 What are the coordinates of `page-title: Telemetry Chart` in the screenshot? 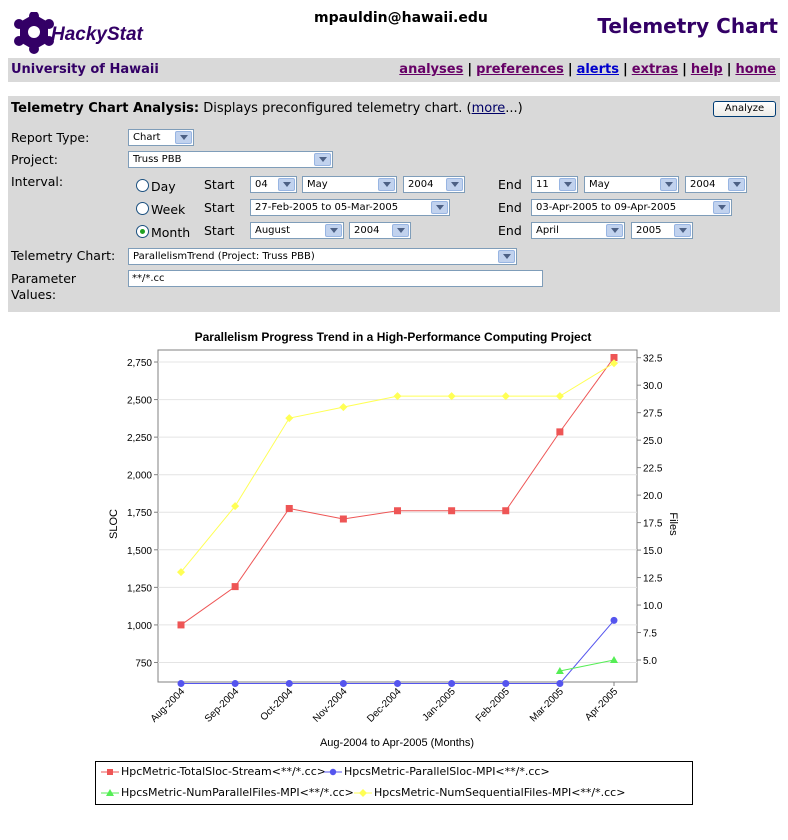 It's located at (687, 26).